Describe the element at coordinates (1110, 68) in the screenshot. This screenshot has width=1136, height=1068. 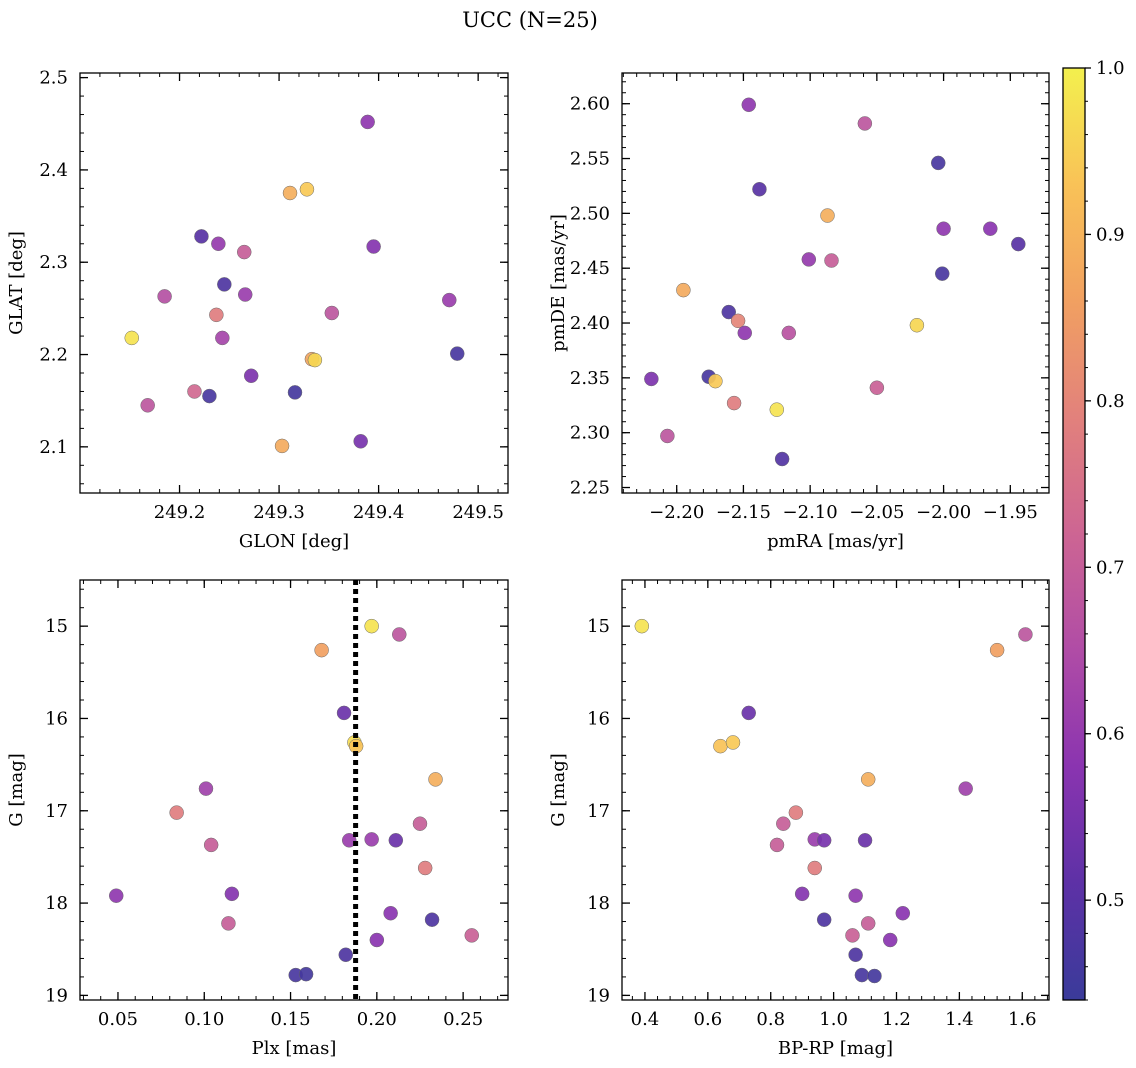
I see `colorbar-tick-label: 1.0` at that location.